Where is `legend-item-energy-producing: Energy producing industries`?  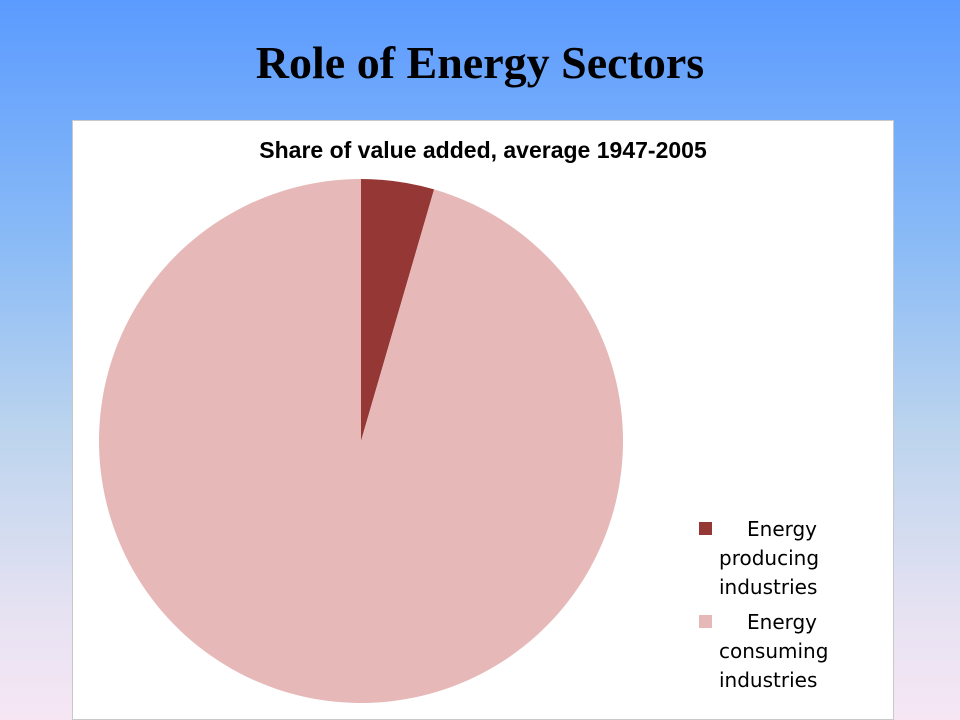 legend-item-energy-producing: Energy producing industries is located at coordinates (790, 558).